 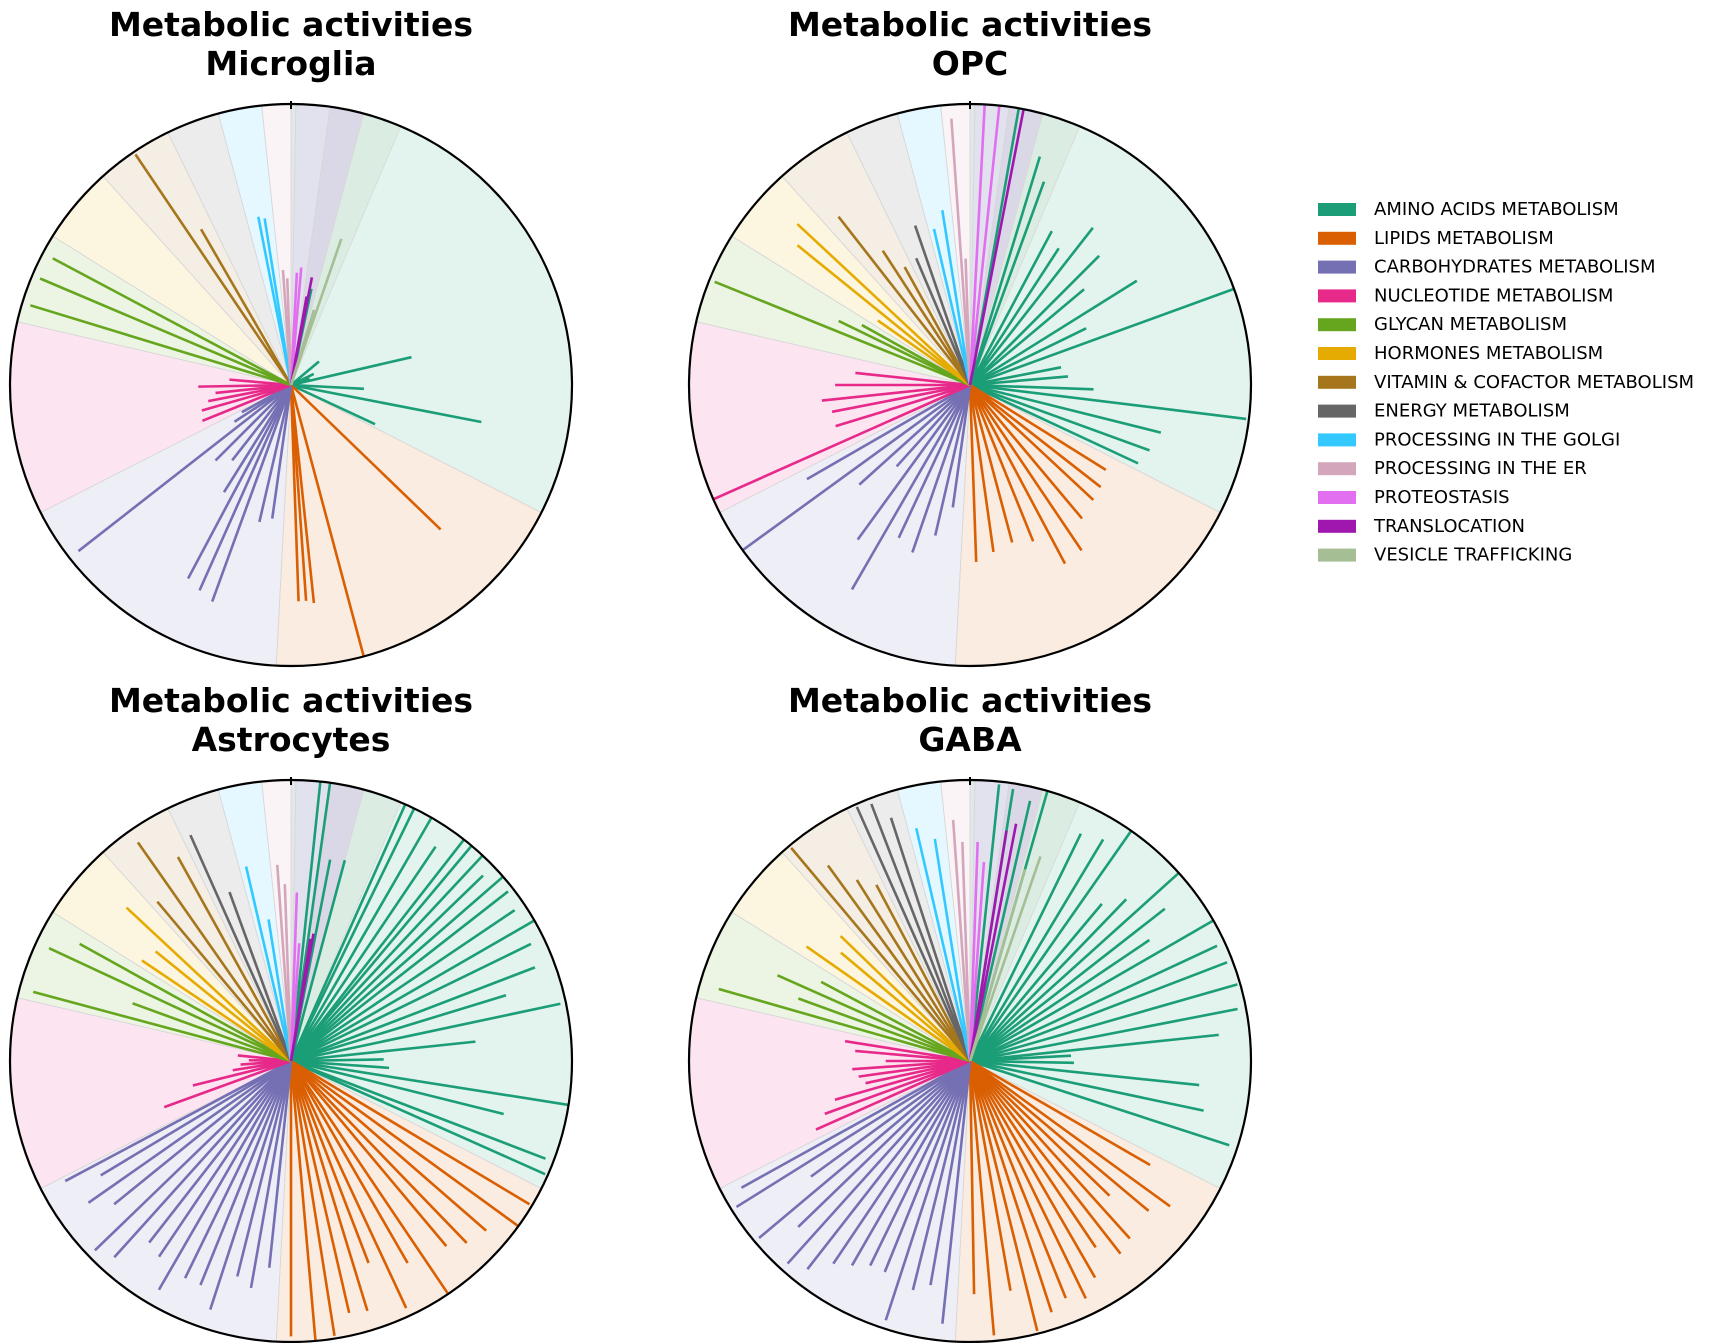 What do you see at coordinates (1460, 353) in the screenshot?
I see `legend-item: HORMONES METABOLISM` at bounding box center [1460, 353].